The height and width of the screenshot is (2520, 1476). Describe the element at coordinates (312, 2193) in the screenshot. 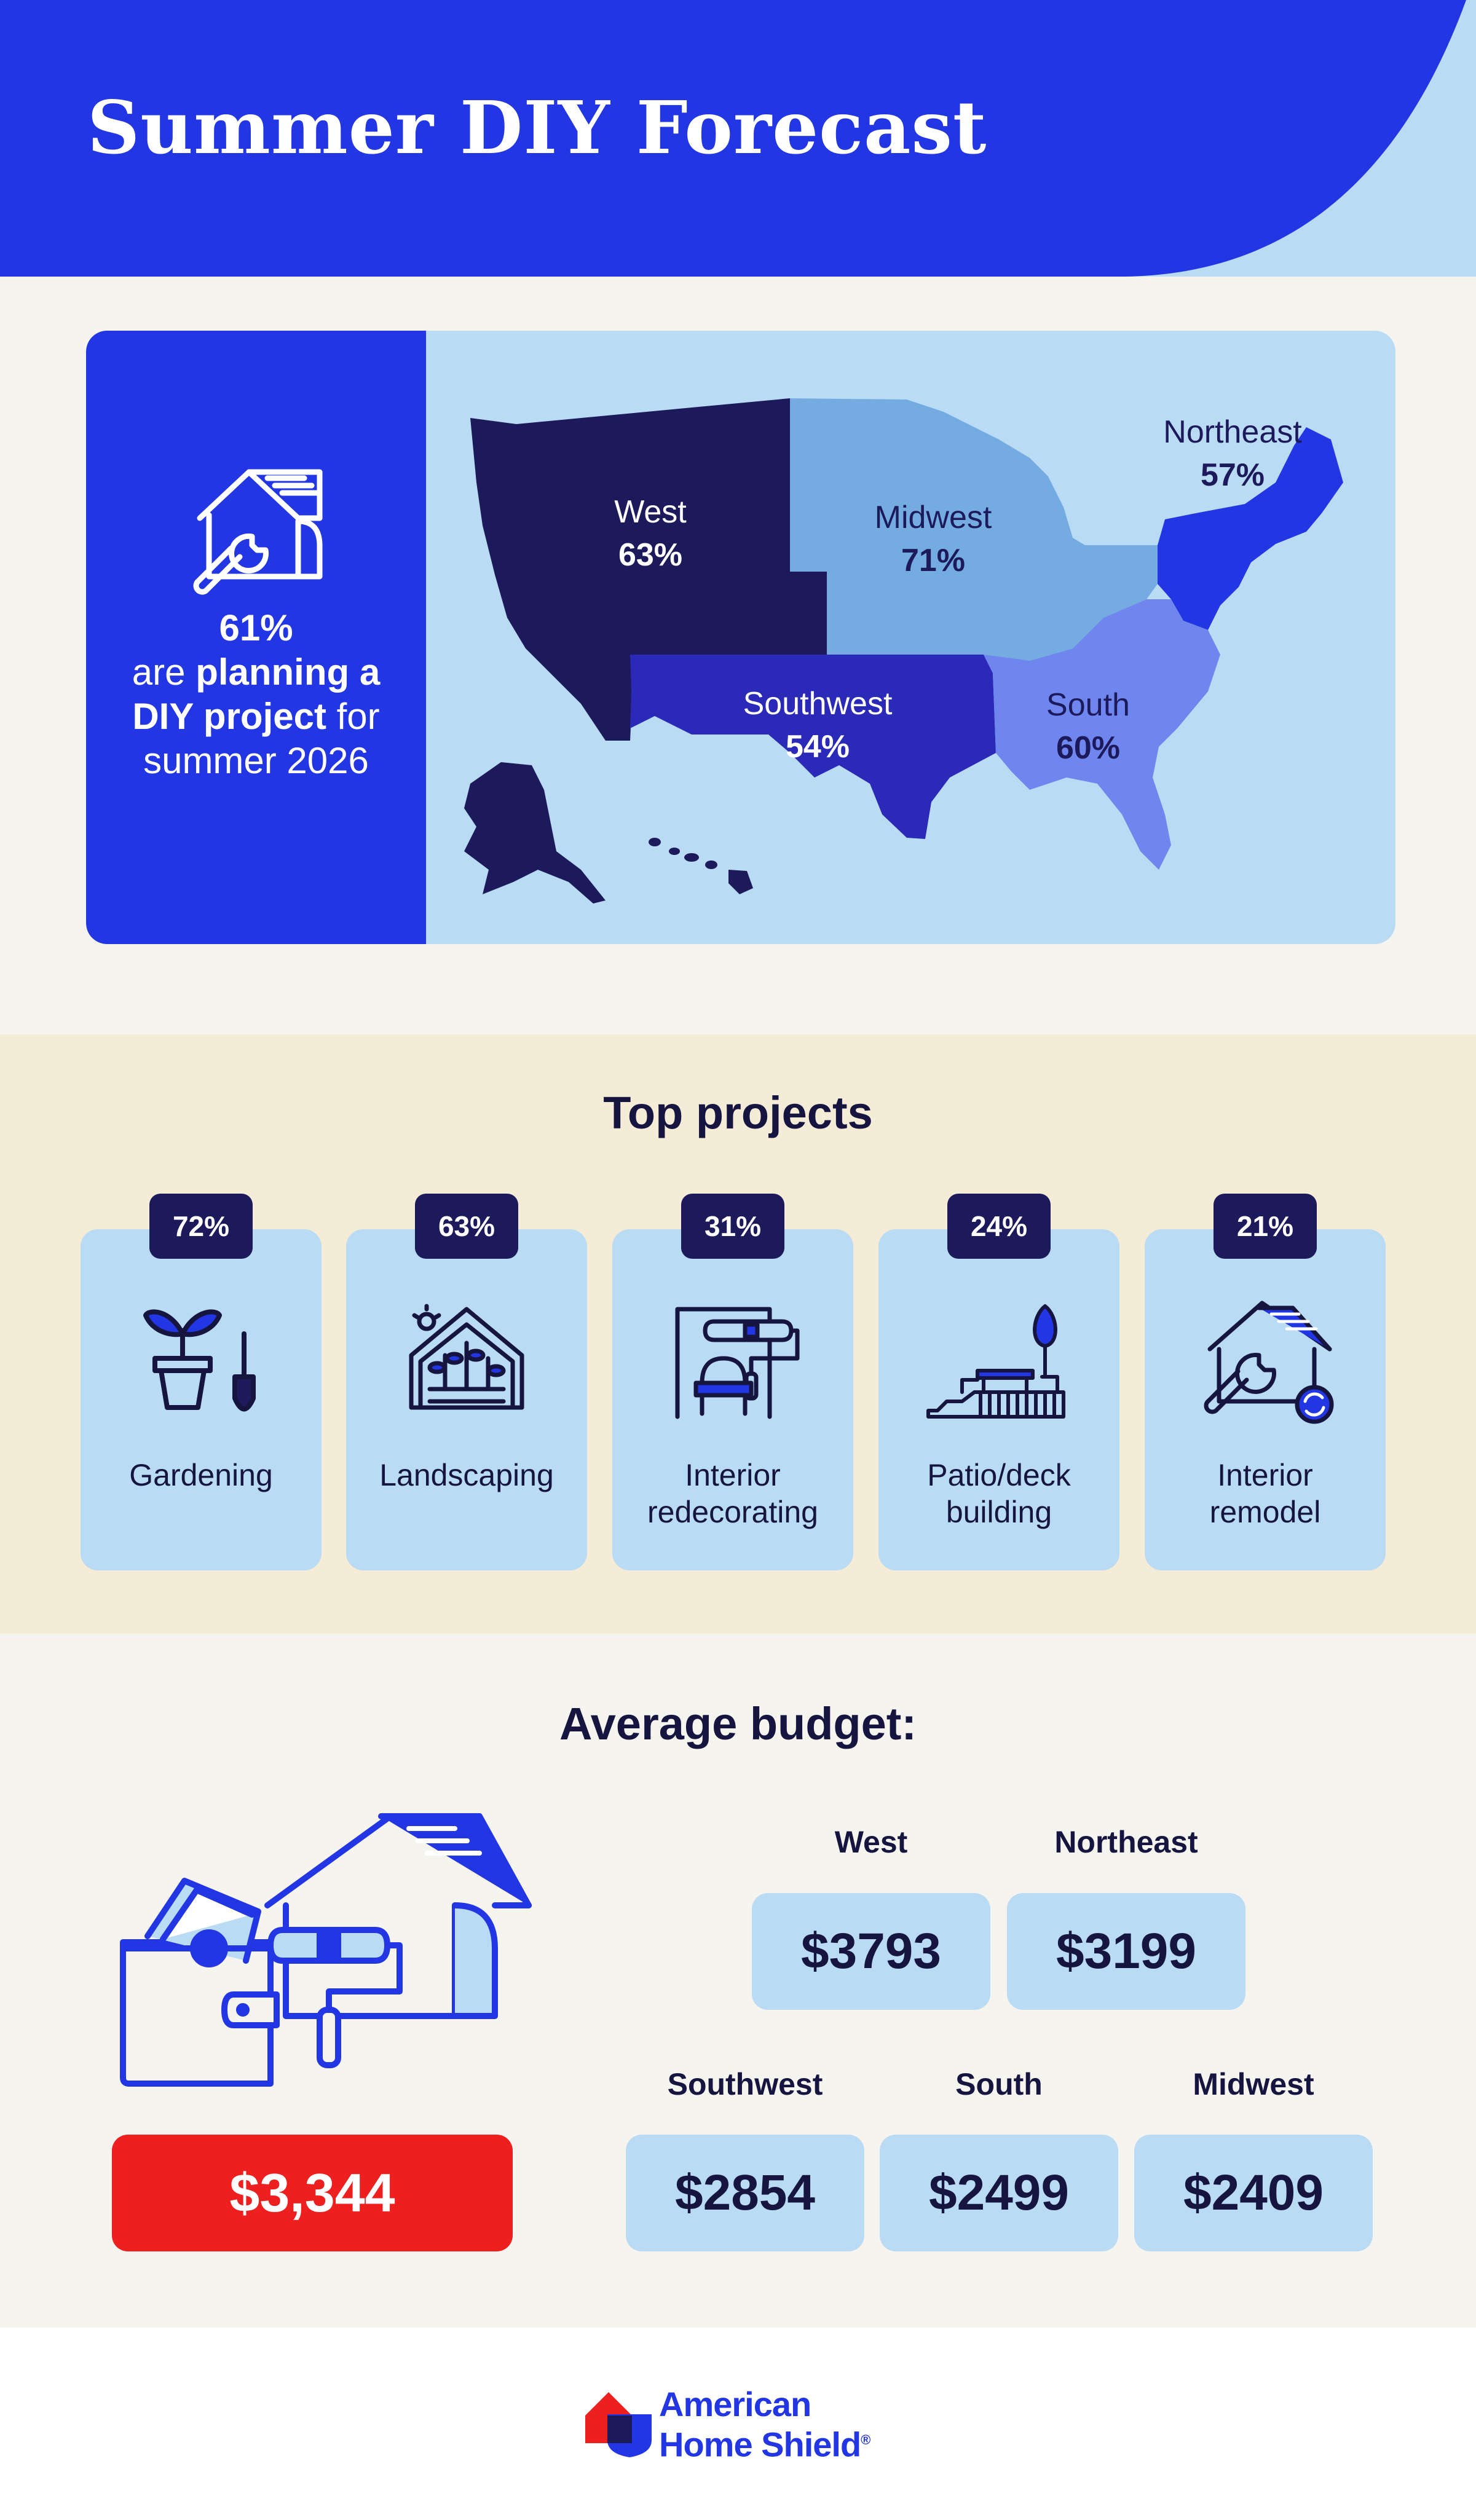

I see `overall-budget-value: $3,344` at that location.